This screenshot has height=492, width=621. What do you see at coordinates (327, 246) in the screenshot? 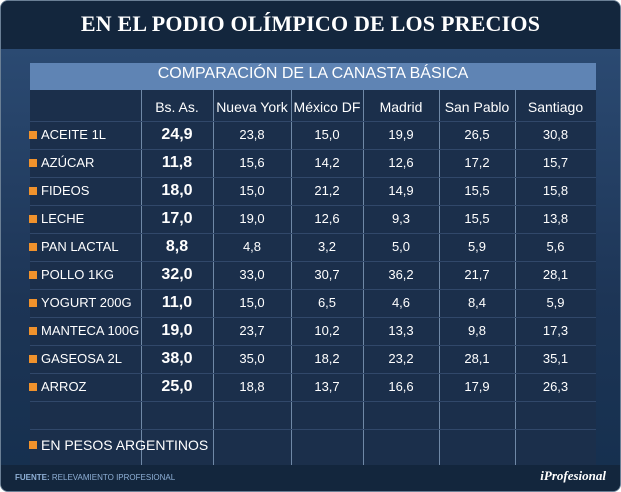
I see `table-cell: 3,2` at bounding box center [327, 246].